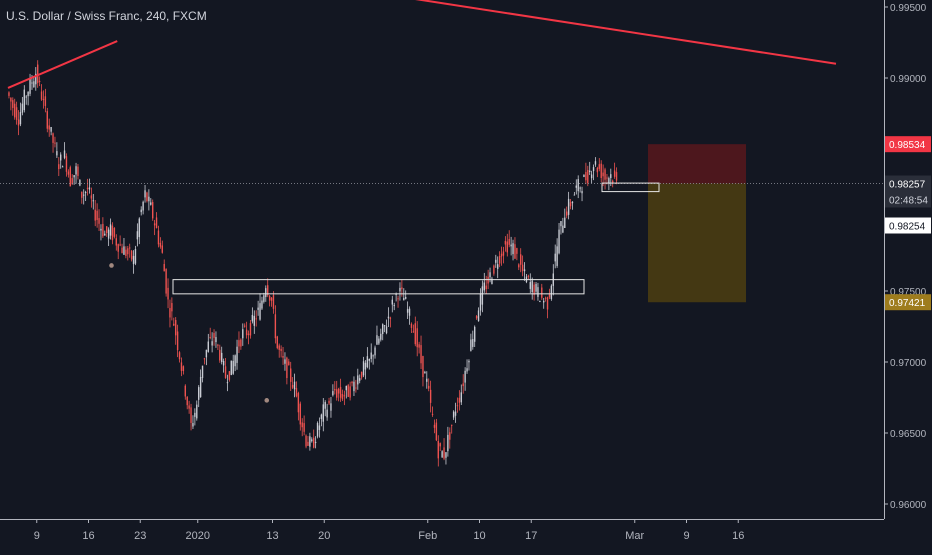 The width and height of the screenshot is (932, 555). What do you see at coordinates (907, 185) in the screenshot?
I see `current-price-label: 0.98257` at bounding box center [907, 185].